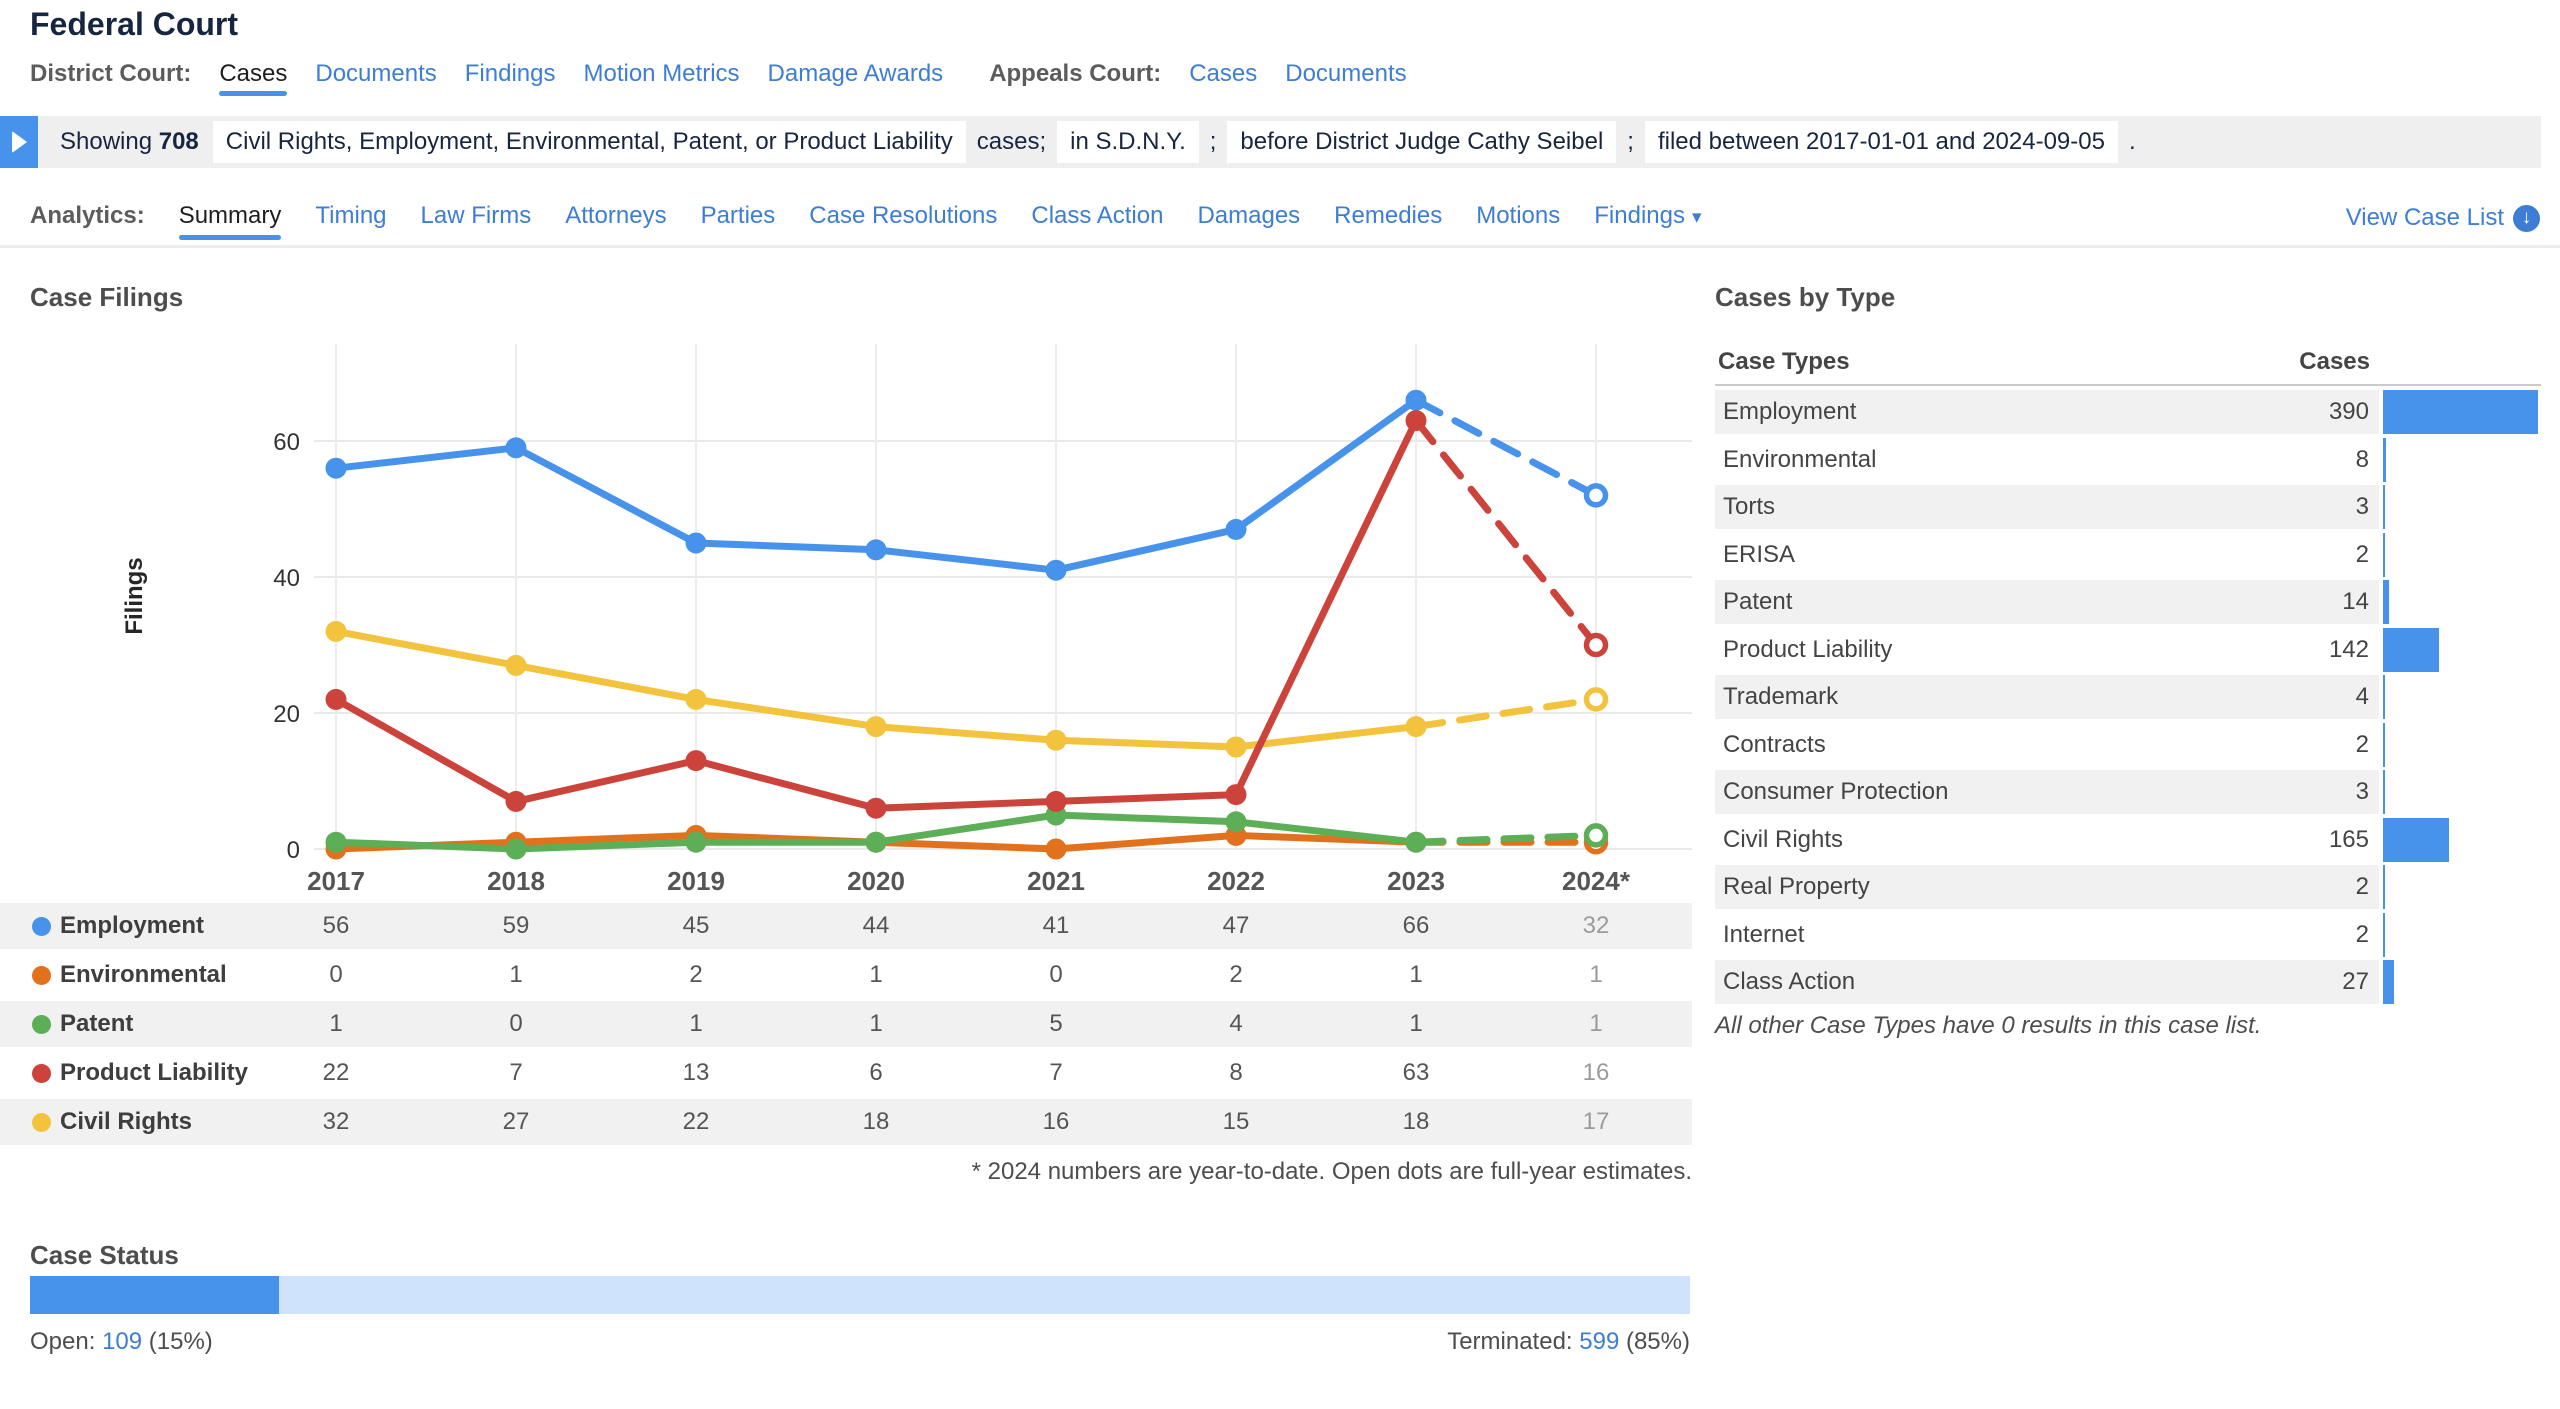  I want to click on case-type-bar-product-liability, so click(2411, 649).